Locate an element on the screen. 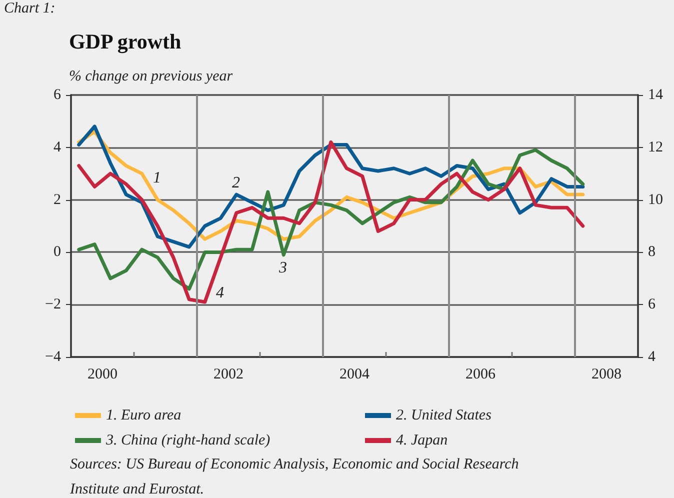  chart-title: GDP growth is located at coordinates (125, 42).